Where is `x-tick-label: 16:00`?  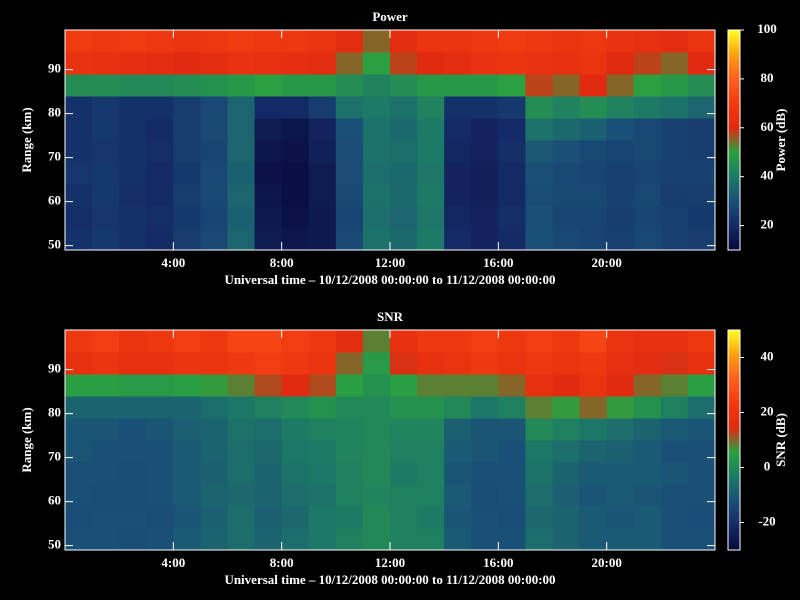 x-tick-label: 16:00 is located at coordinates (498, 262).